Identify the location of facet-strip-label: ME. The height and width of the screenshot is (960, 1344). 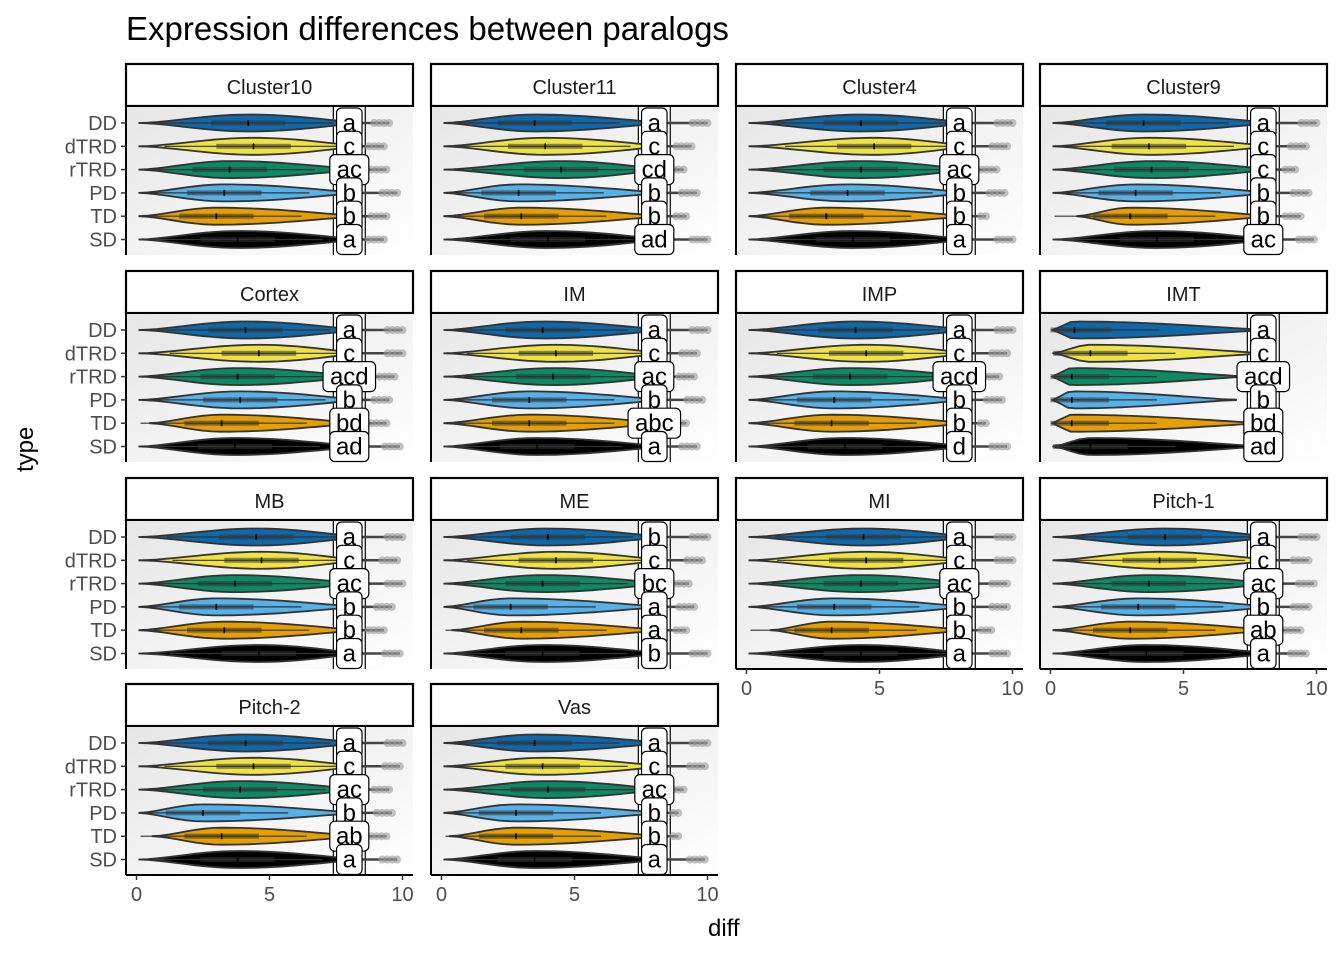
(575, 502).